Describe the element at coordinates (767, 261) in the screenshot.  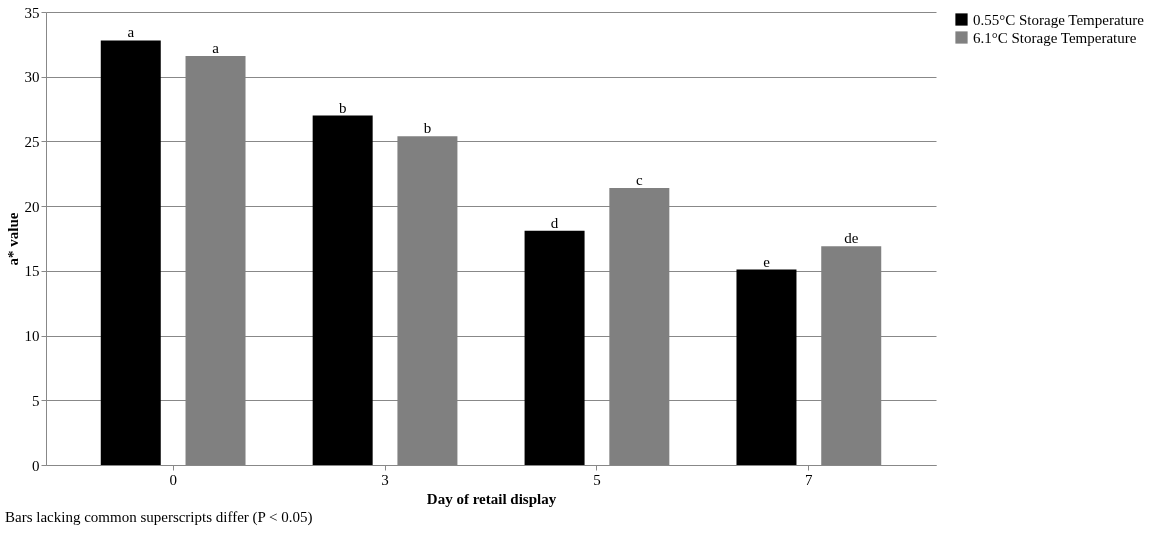
I see `data-label: e` at that location.